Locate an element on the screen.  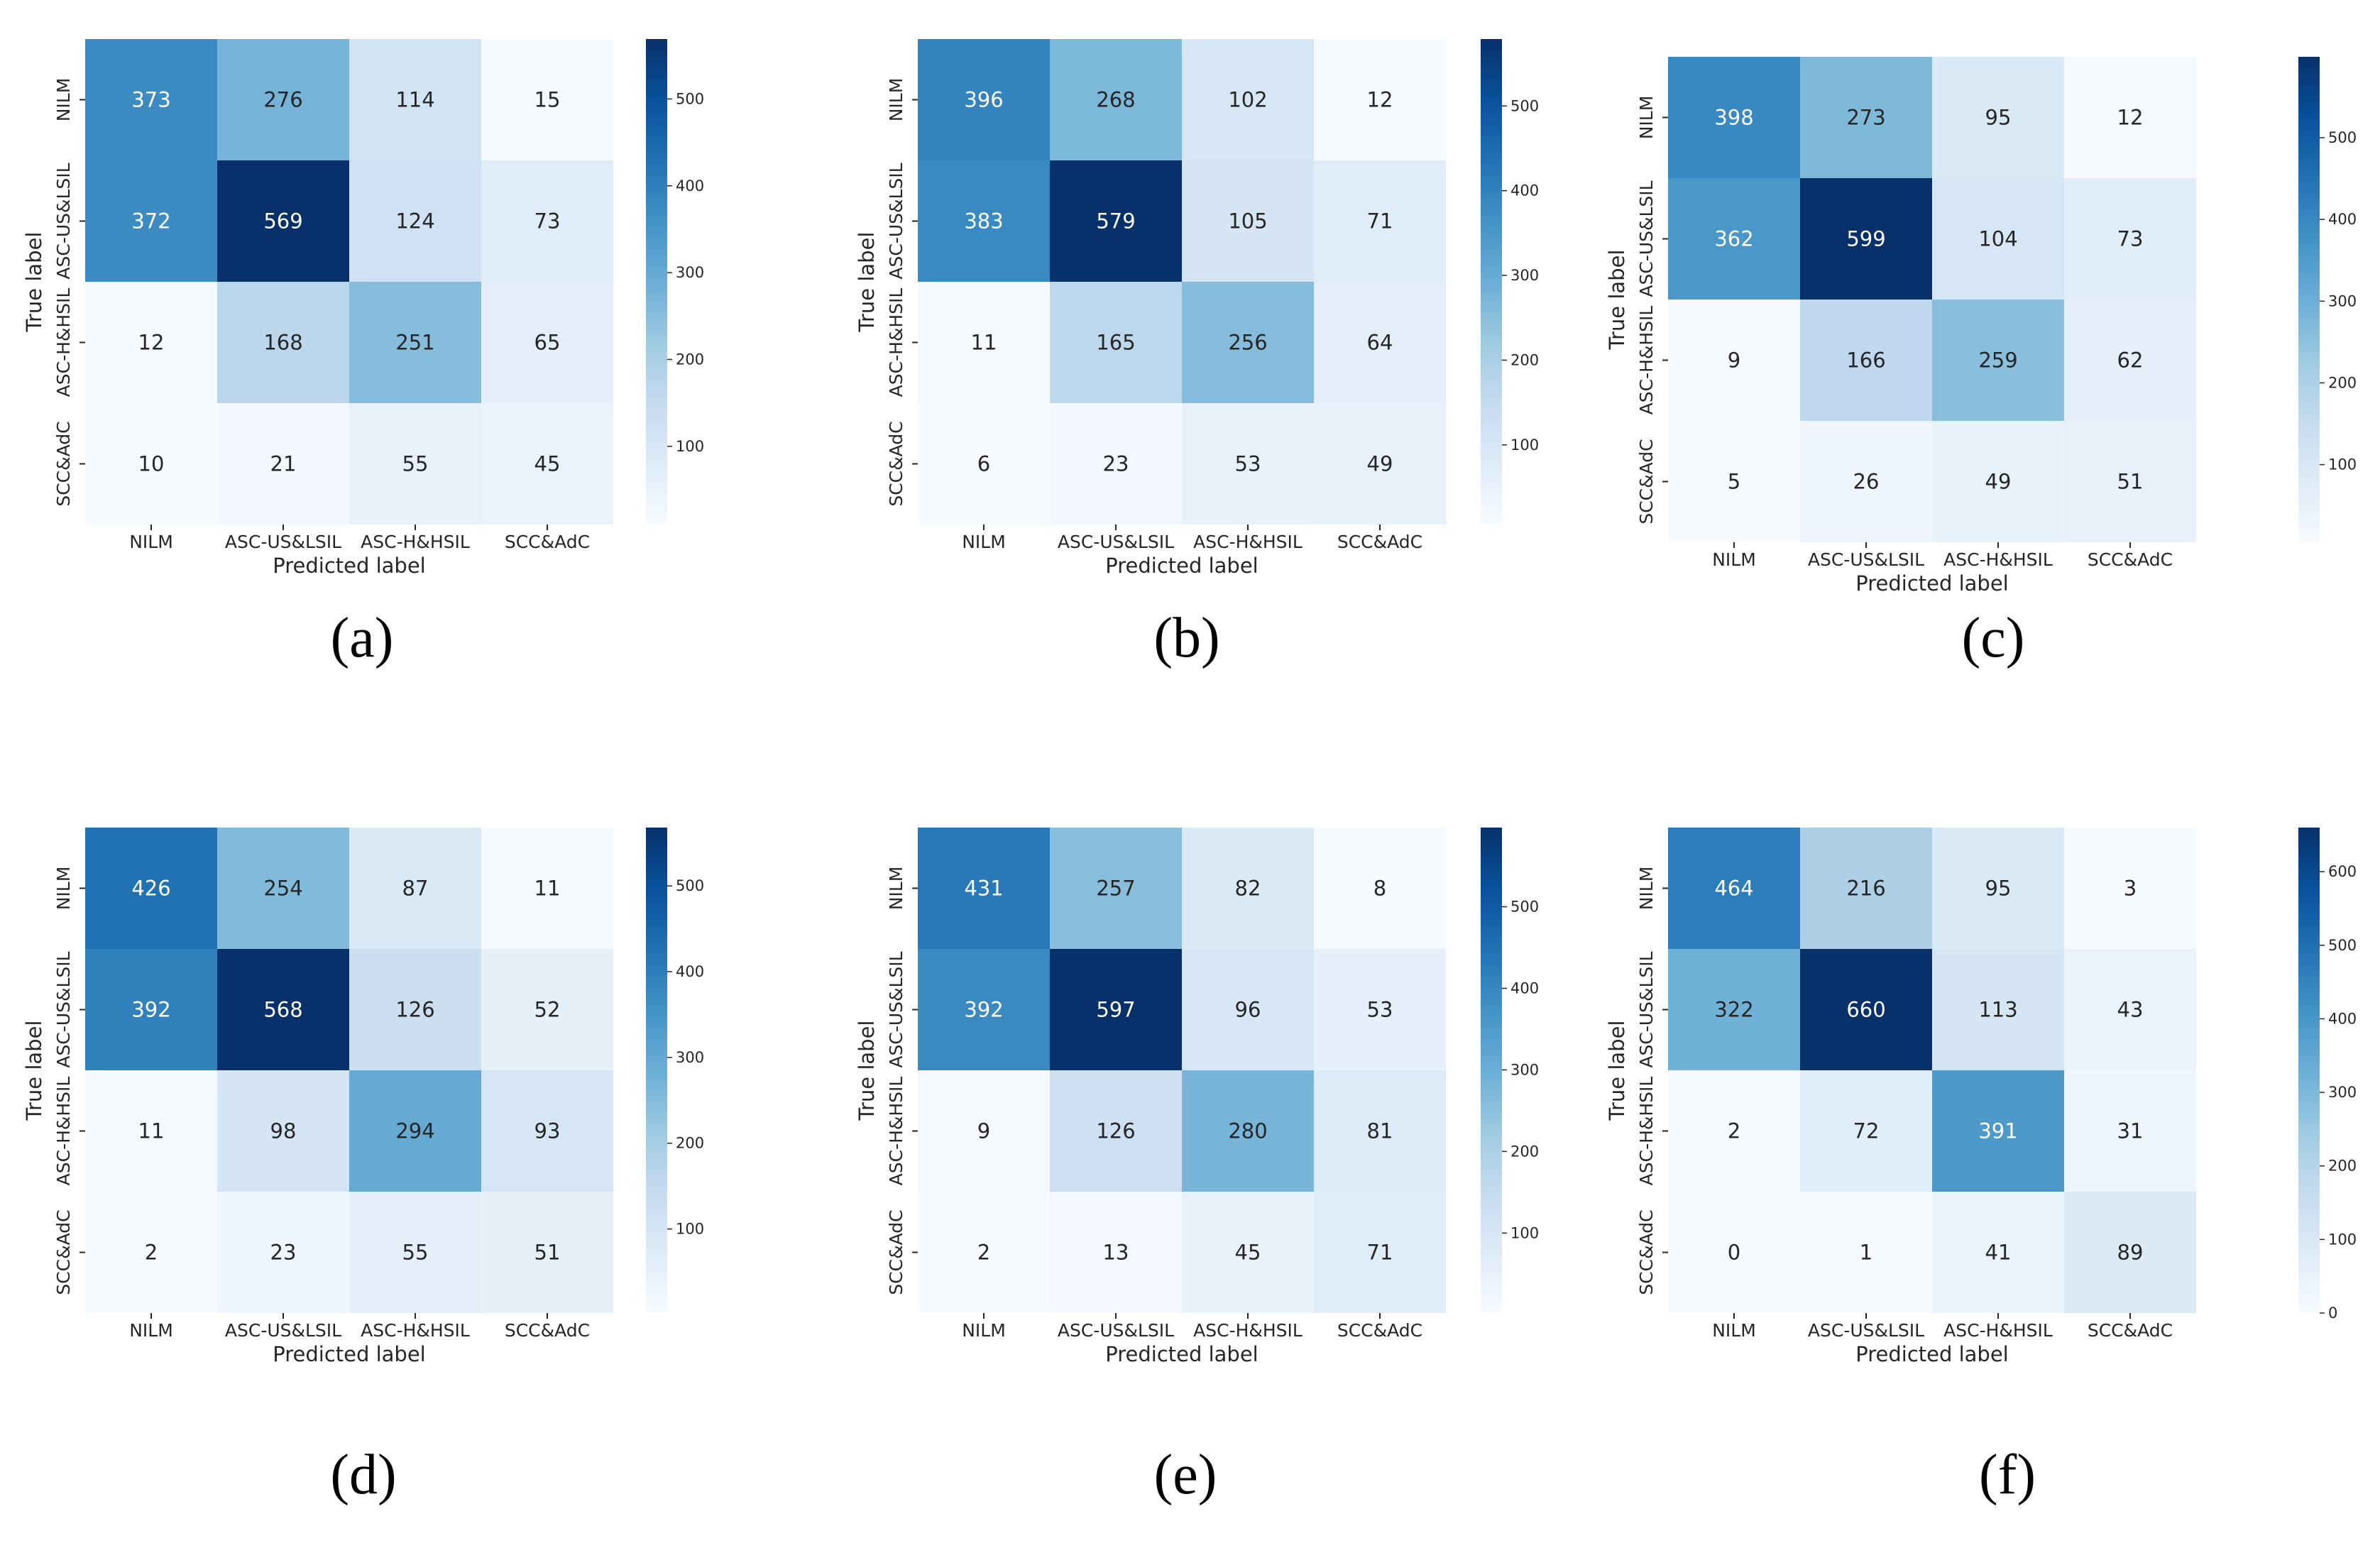
cell-value-label: 280 is located at coordinates (1247, 1131).